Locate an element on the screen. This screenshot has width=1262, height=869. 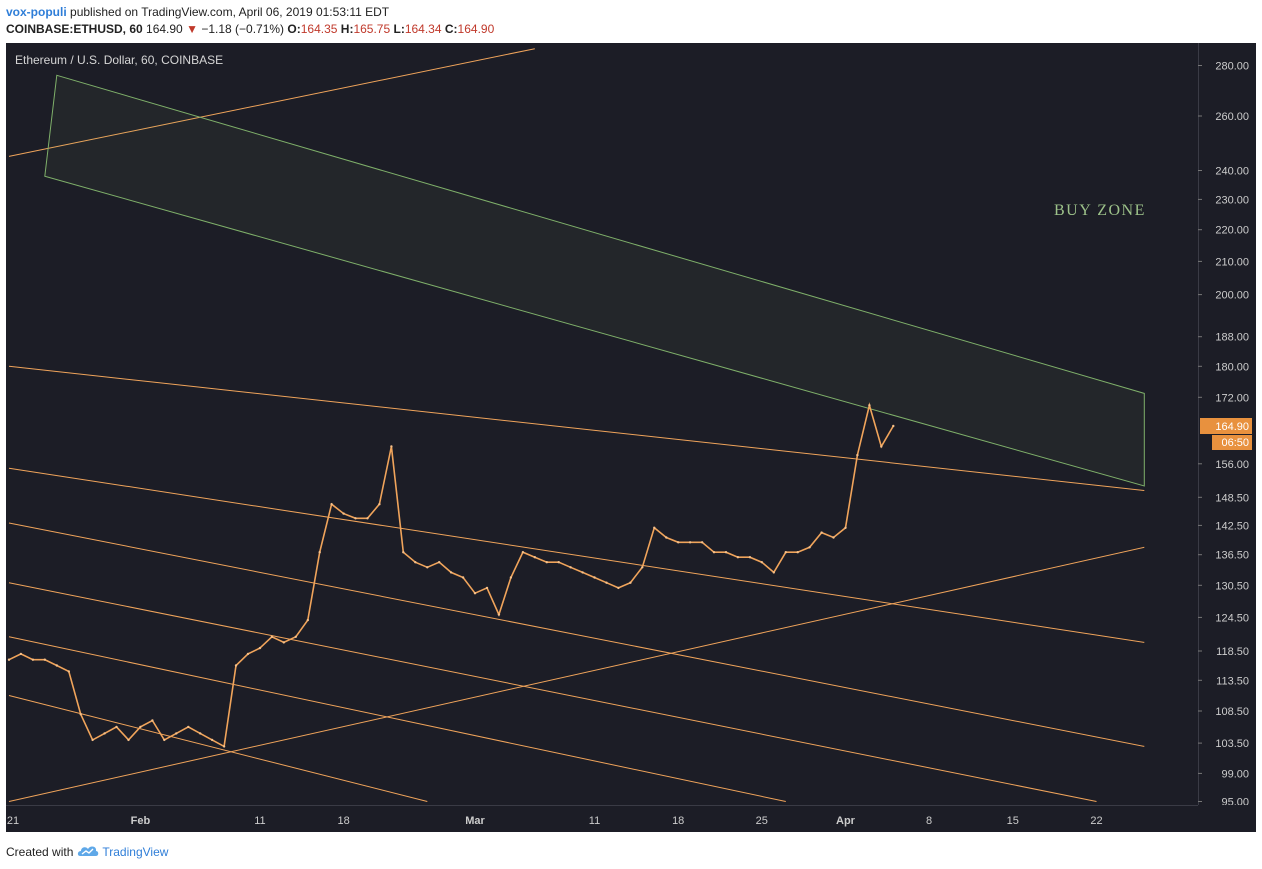
time-axis is located at coordinates (631, 818).